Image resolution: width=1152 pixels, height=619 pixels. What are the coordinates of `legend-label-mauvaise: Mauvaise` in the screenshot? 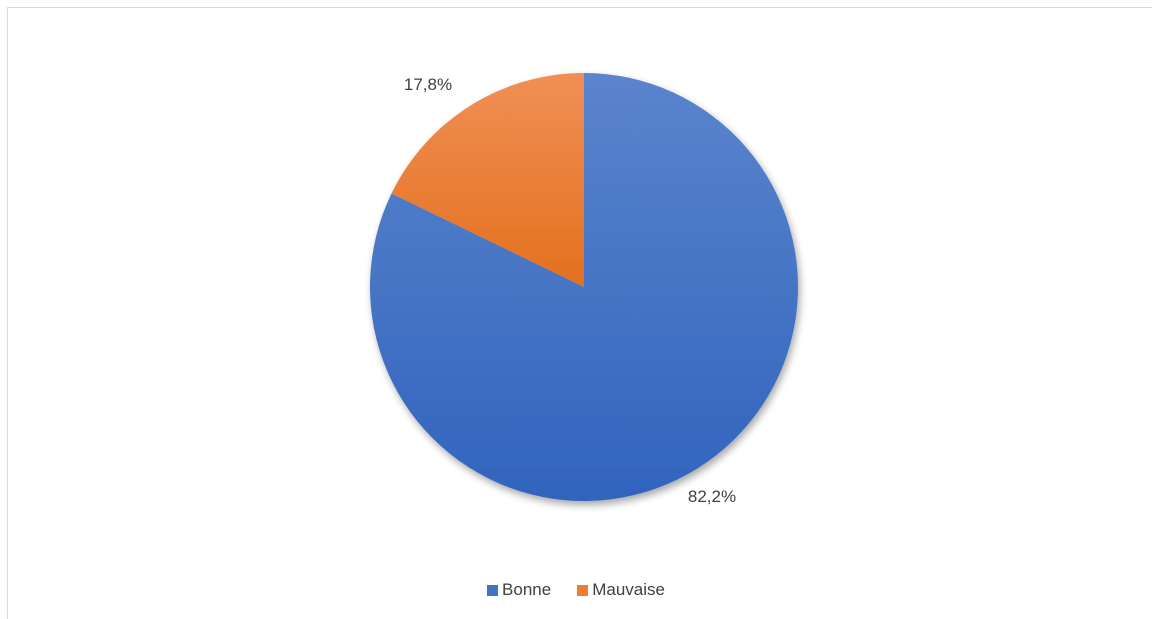 It's located at (628, 589).